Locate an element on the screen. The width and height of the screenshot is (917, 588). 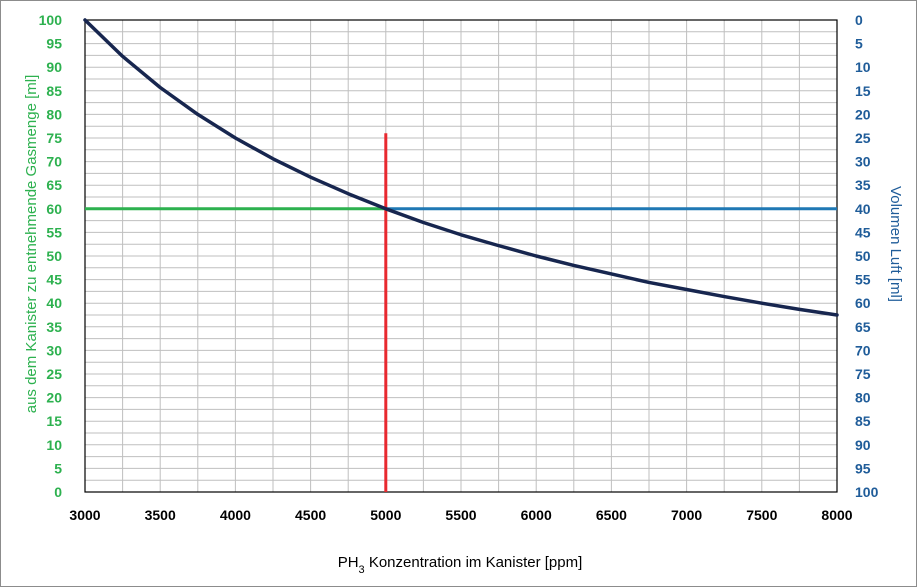
y-left-tick-label: 0 is located at coordinates (58, 492).